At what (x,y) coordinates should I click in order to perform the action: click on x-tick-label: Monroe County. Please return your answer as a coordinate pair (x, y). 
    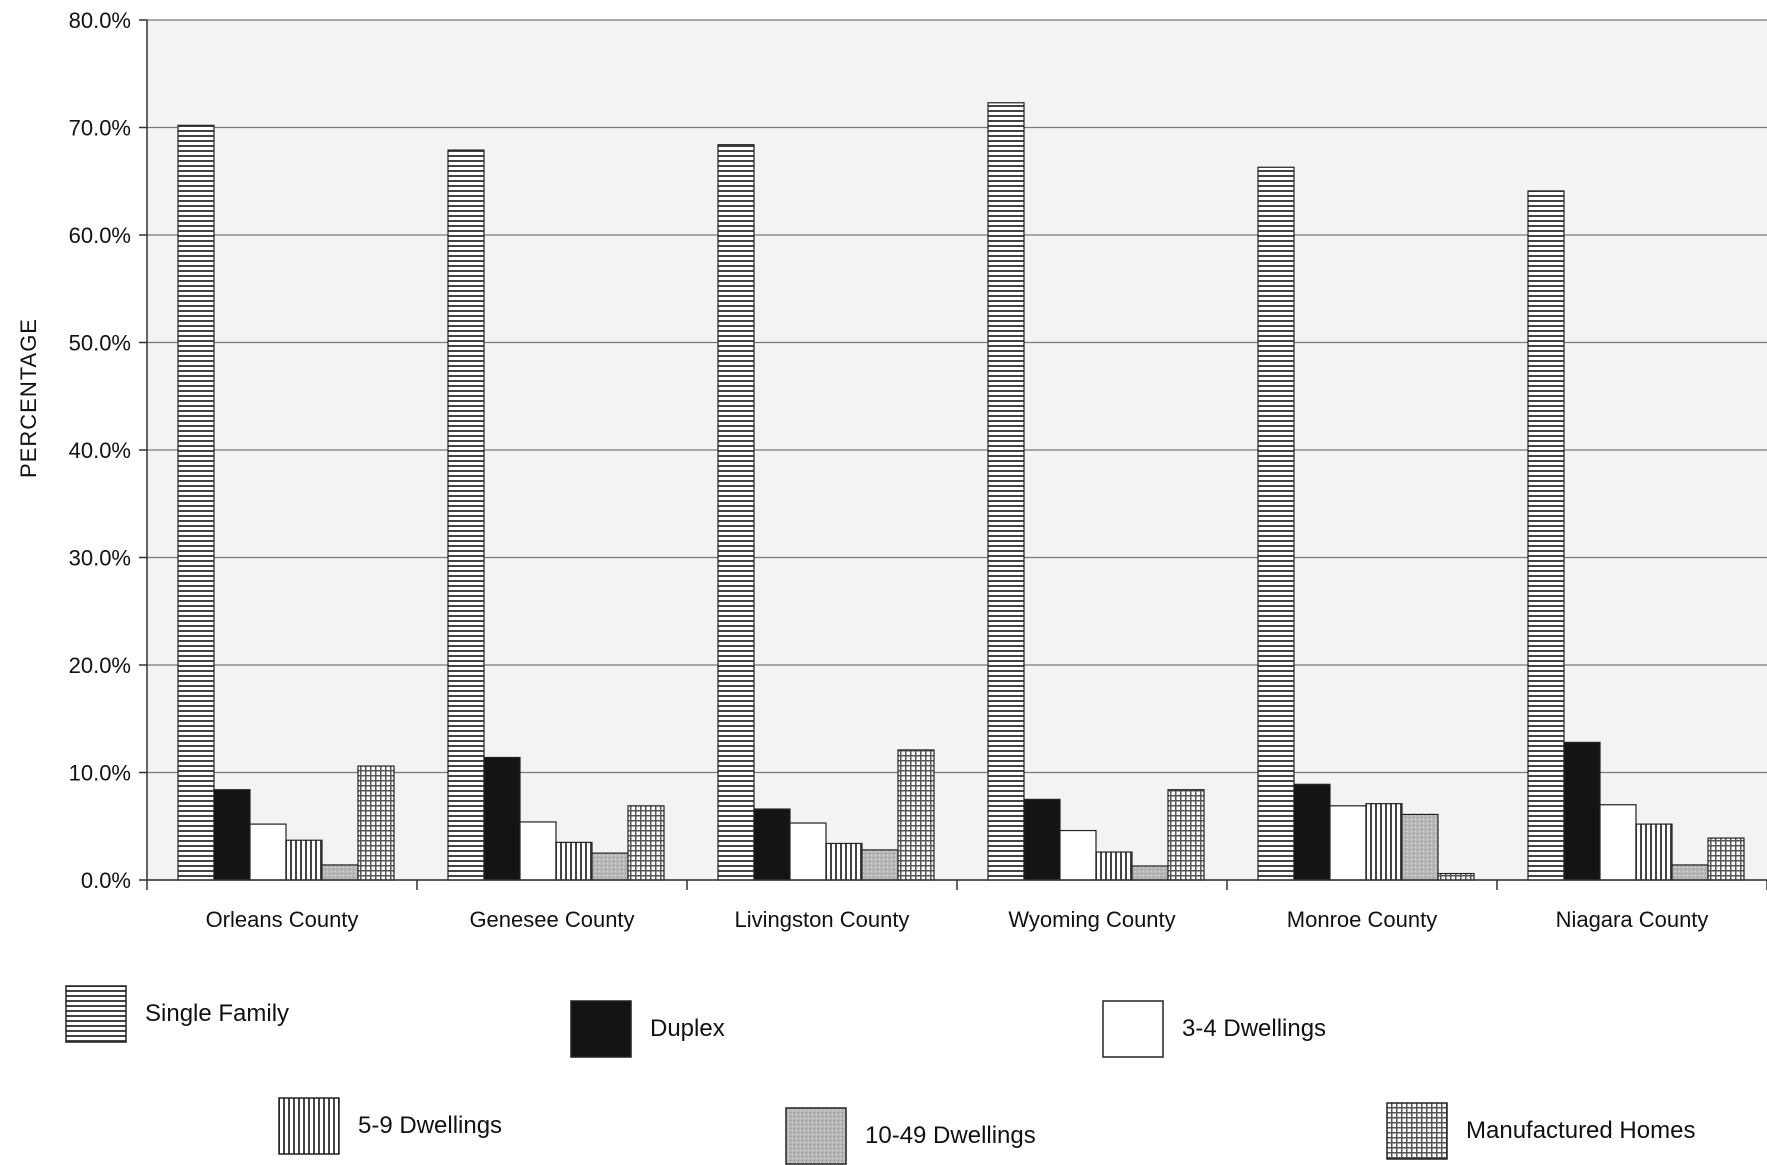
    Looking at the image, I should click on (1362, 919).